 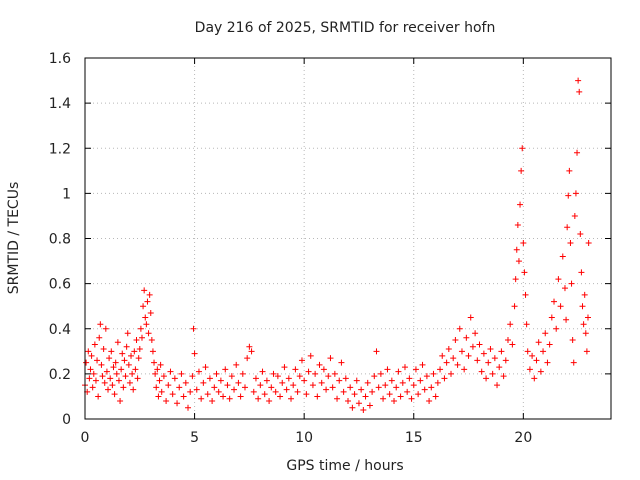 What do you see at coordinates (60, 330) in the screenshot?
I see `y-tick-label: 0.4` at bounding box center [60, 330].